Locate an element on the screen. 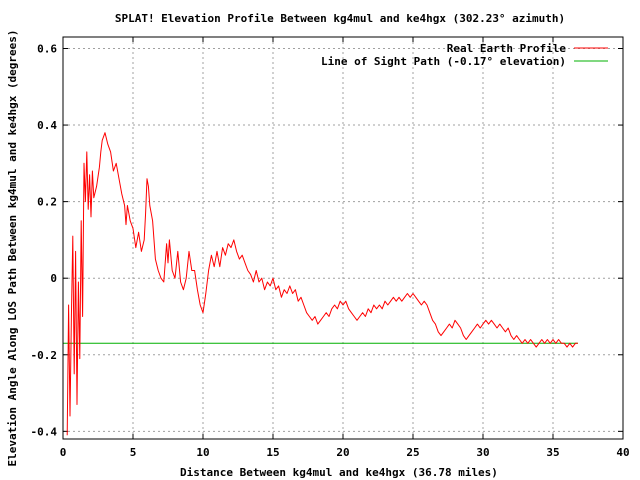  y-tick-label: -0.2 is located at coordinates (44, 355).